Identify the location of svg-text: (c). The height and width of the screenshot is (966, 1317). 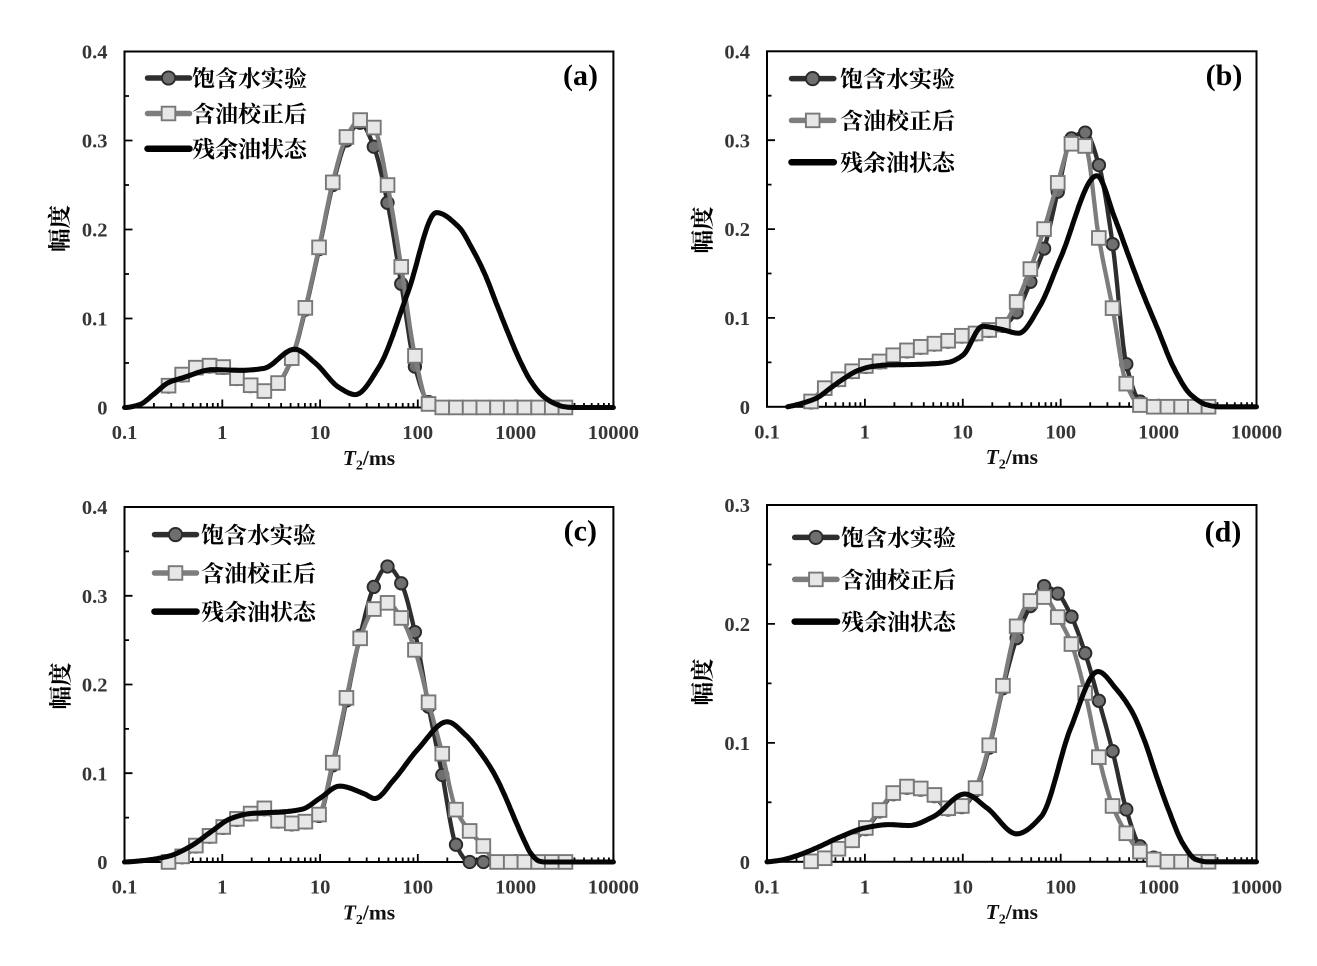
(580, 531).